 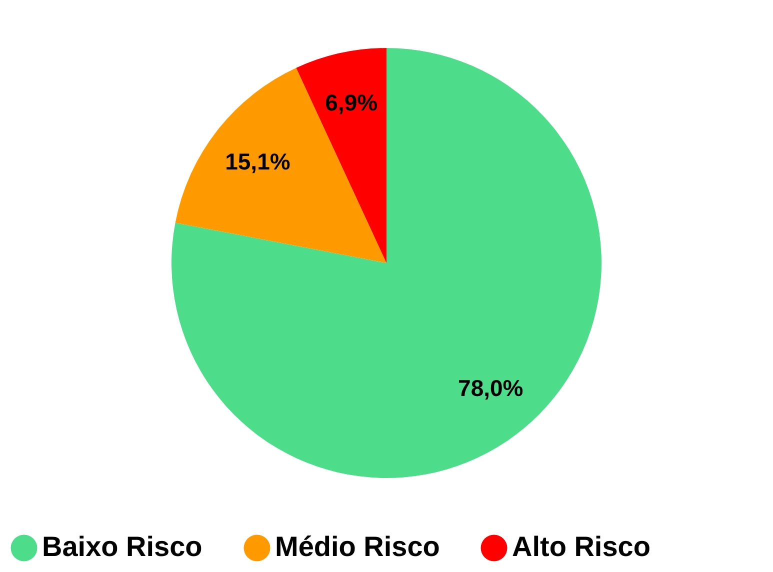 What do you see at coordinates (257, 161) in the screenshot?
I see `data-label: 15,1%` at bounding box center [257, 161].